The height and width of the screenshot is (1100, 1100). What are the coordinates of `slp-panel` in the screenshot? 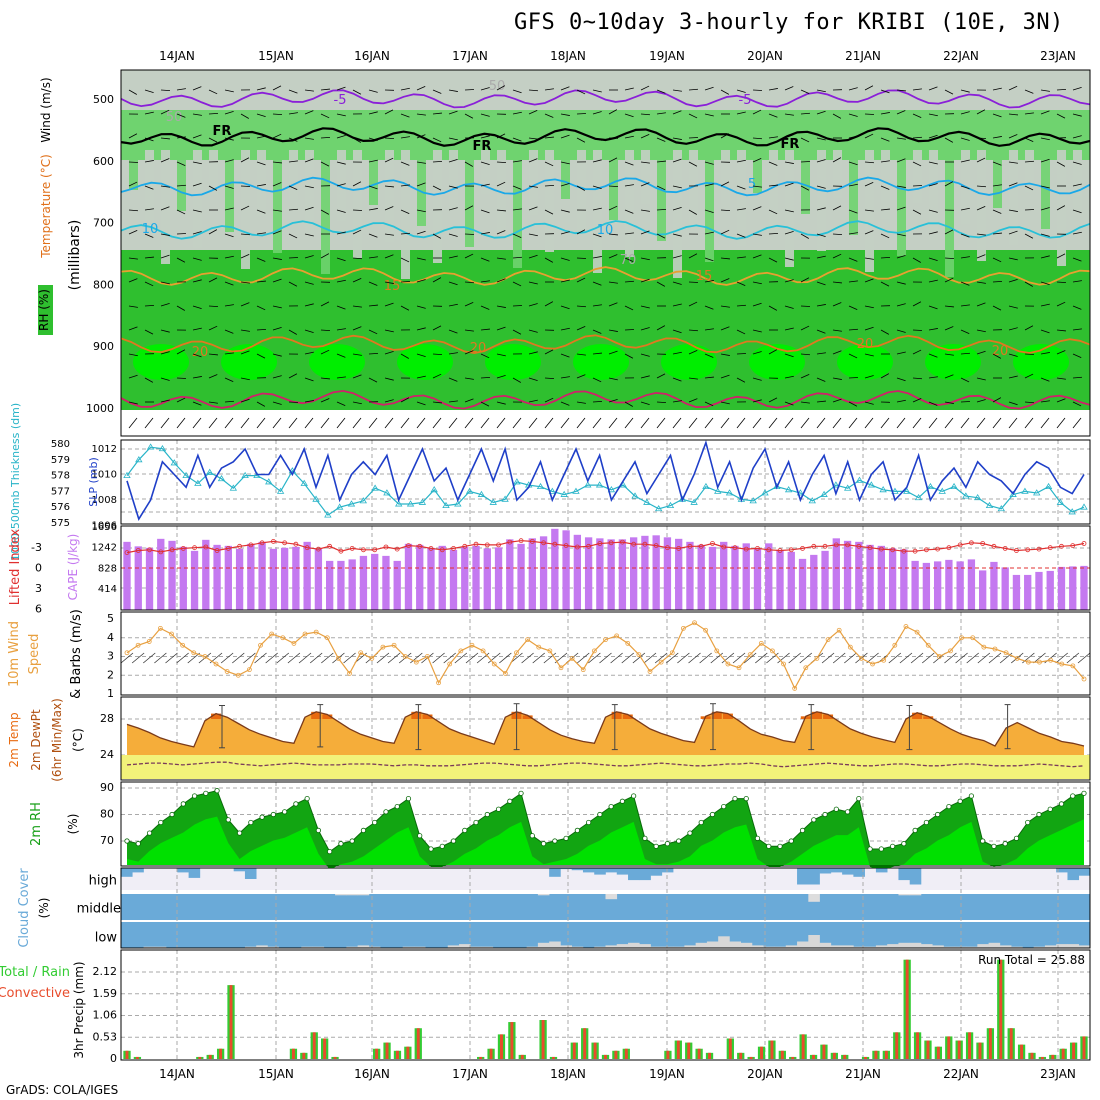 It's located at (605, 481).